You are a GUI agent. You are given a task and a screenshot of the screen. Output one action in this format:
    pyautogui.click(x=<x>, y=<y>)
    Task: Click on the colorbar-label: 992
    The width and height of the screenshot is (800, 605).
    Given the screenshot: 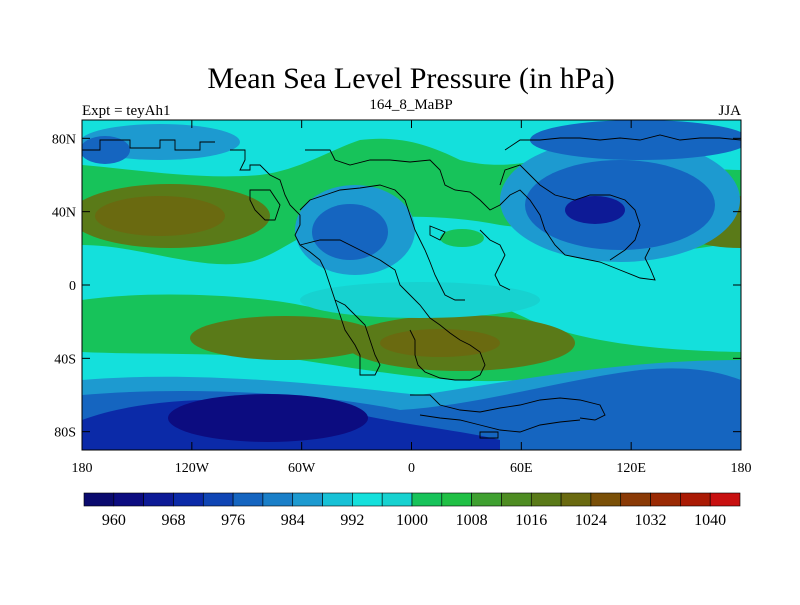 What is the action you would take?
    pyautogui.click(x=352, y=520)
    